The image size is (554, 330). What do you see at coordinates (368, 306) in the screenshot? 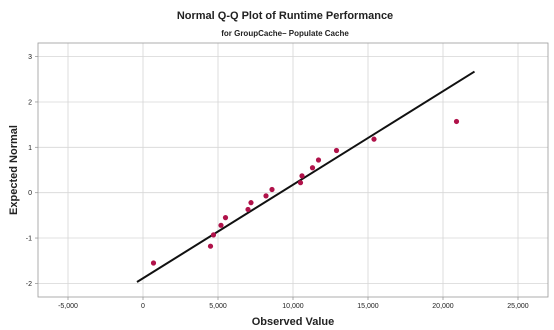
I see `x-tick-label: 15,000` at bounding box center [368, 306].